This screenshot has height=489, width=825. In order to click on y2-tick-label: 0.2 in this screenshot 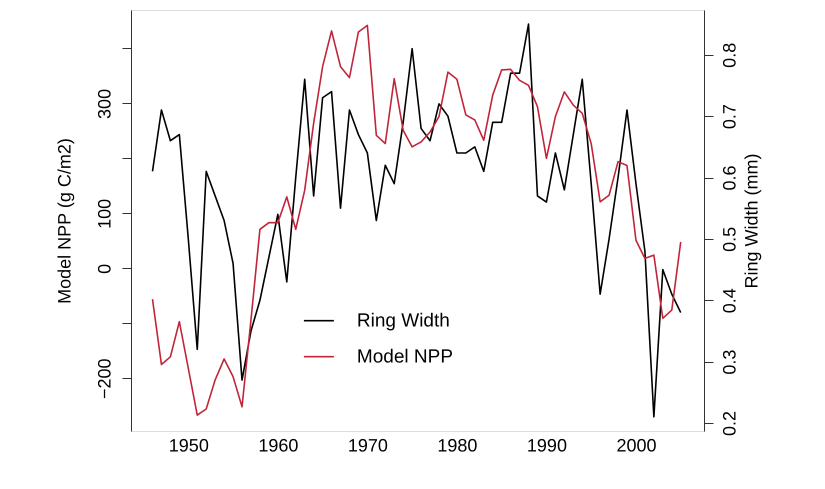, I will do `click(730, 423)`.